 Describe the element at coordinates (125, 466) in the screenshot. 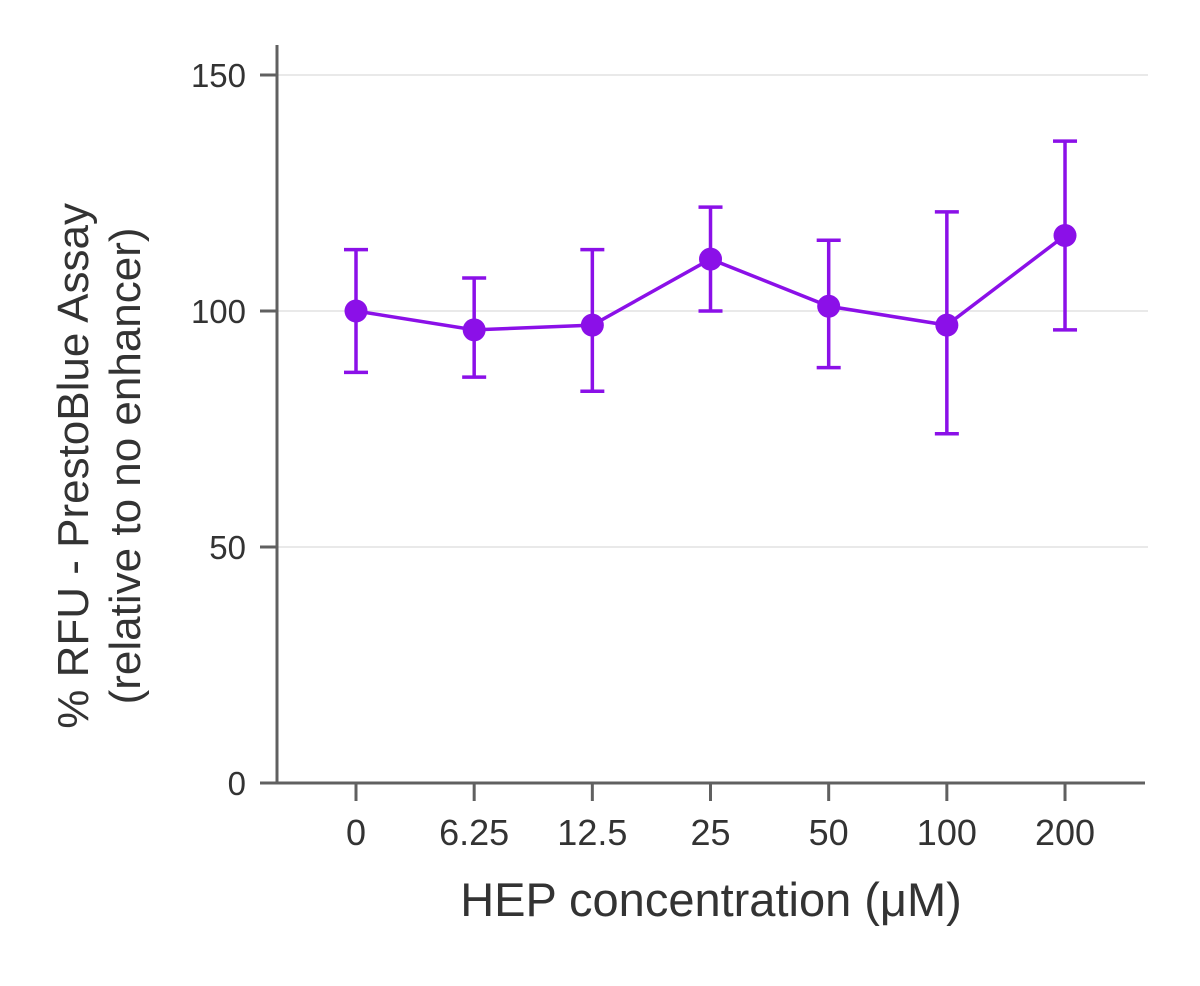

I see `y-axis-title-line2: (relative to no enhancer)` at that location.